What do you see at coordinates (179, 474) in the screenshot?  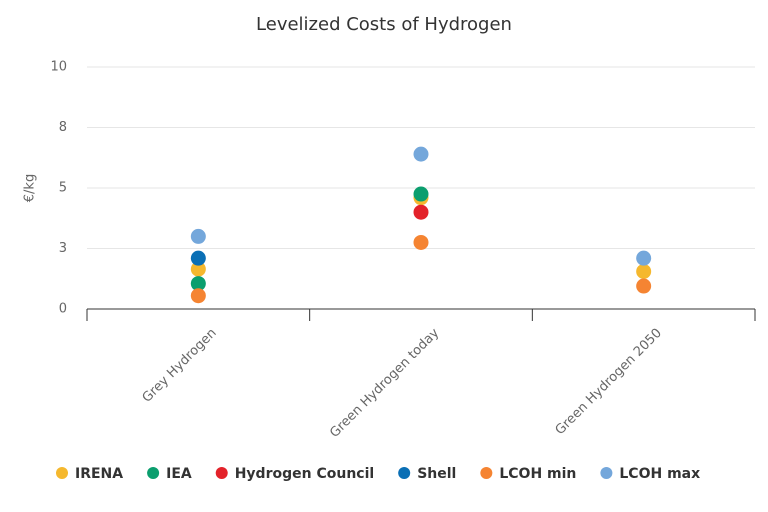 I see `legend-label: IEA` at bounding box center [179, 474].